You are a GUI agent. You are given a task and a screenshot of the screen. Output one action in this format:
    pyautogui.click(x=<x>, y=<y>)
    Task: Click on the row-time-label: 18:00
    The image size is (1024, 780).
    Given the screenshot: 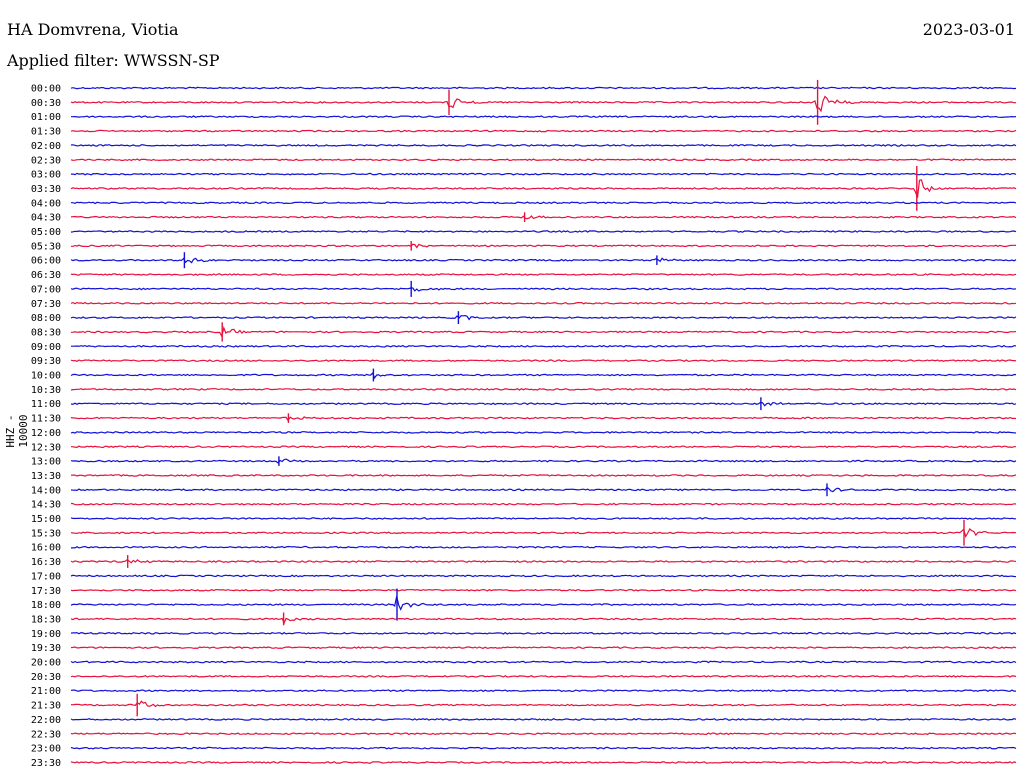 What is the action you would take?
    pyautogui.click(x=46, y=605)
    